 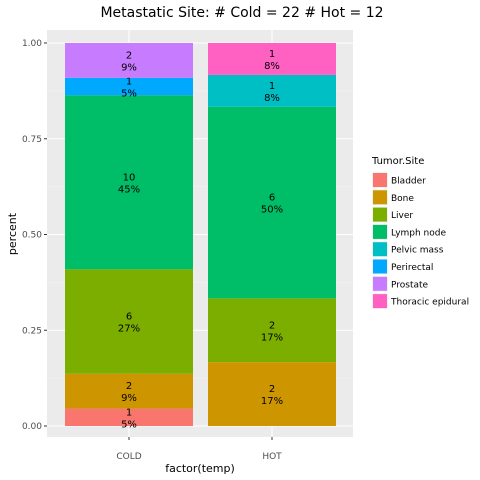 I want to click on legend-label: Liver, so click(x=402, y=216).